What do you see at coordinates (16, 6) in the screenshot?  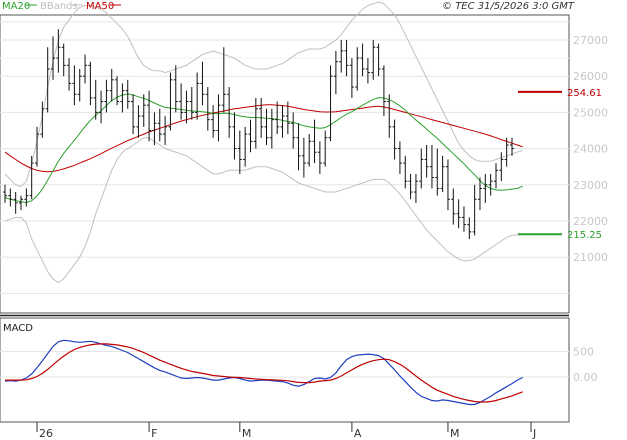 I see `legend-ma20: MA20` at bounding box center [16, 6].